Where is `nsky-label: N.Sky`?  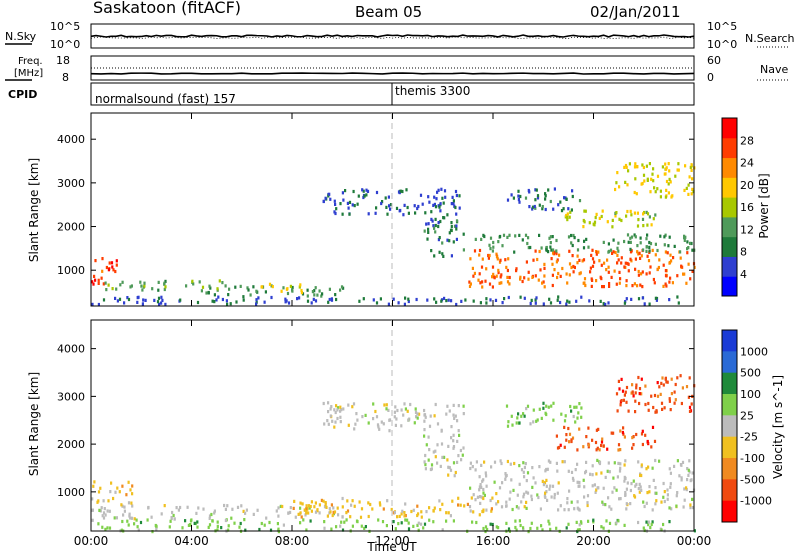
nsky-label: N.Sky is located at coordinates (21, 36).